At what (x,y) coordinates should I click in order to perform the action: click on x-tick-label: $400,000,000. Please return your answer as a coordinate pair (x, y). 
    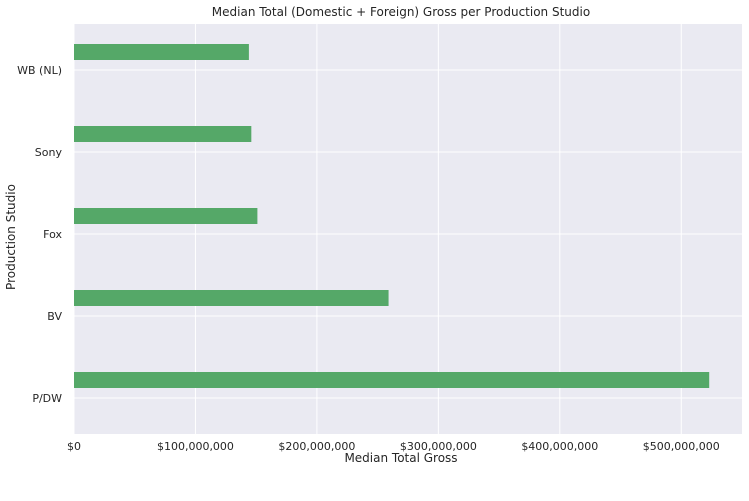
    Looking at the image, I should click on (559, 446).